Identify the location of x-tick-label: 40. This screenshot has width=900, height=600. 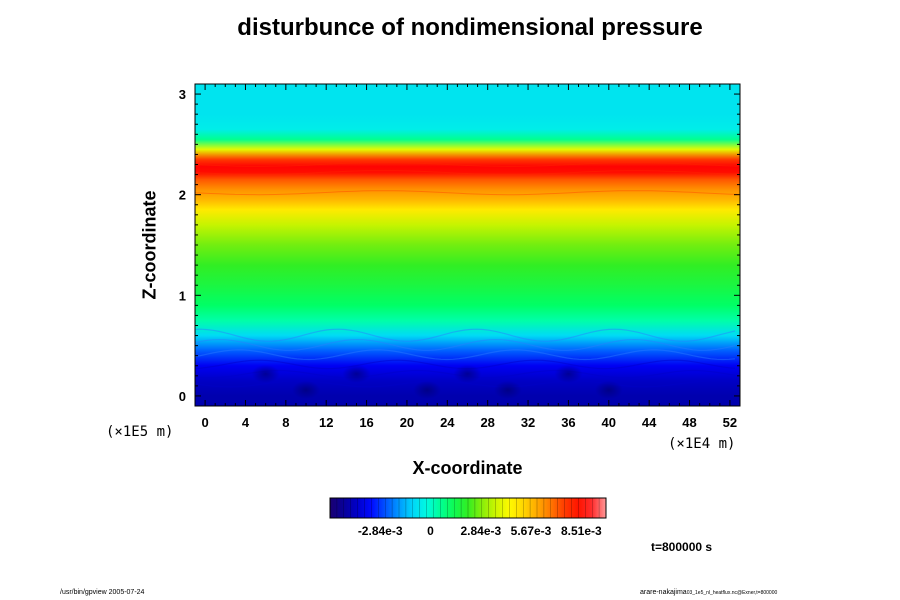
(609, 422).